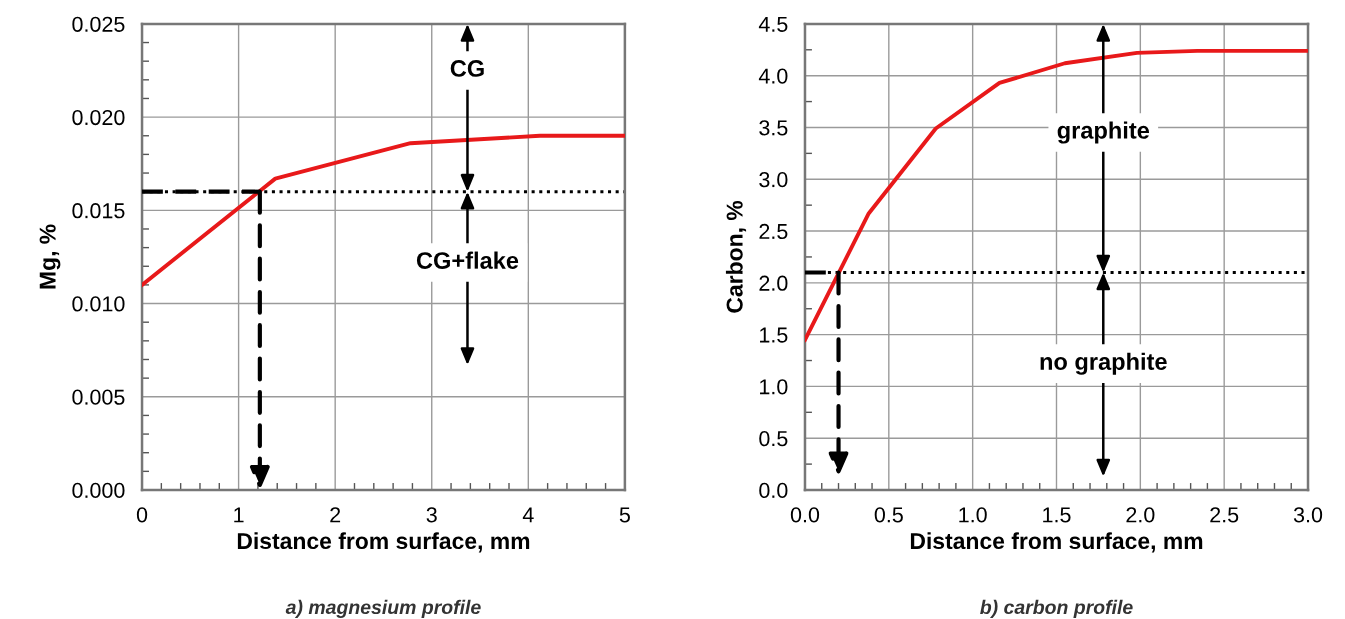  Describe the element at coordinates (773, 76) in the screenshot. I see `y-tick-label: 4.0` at that location.